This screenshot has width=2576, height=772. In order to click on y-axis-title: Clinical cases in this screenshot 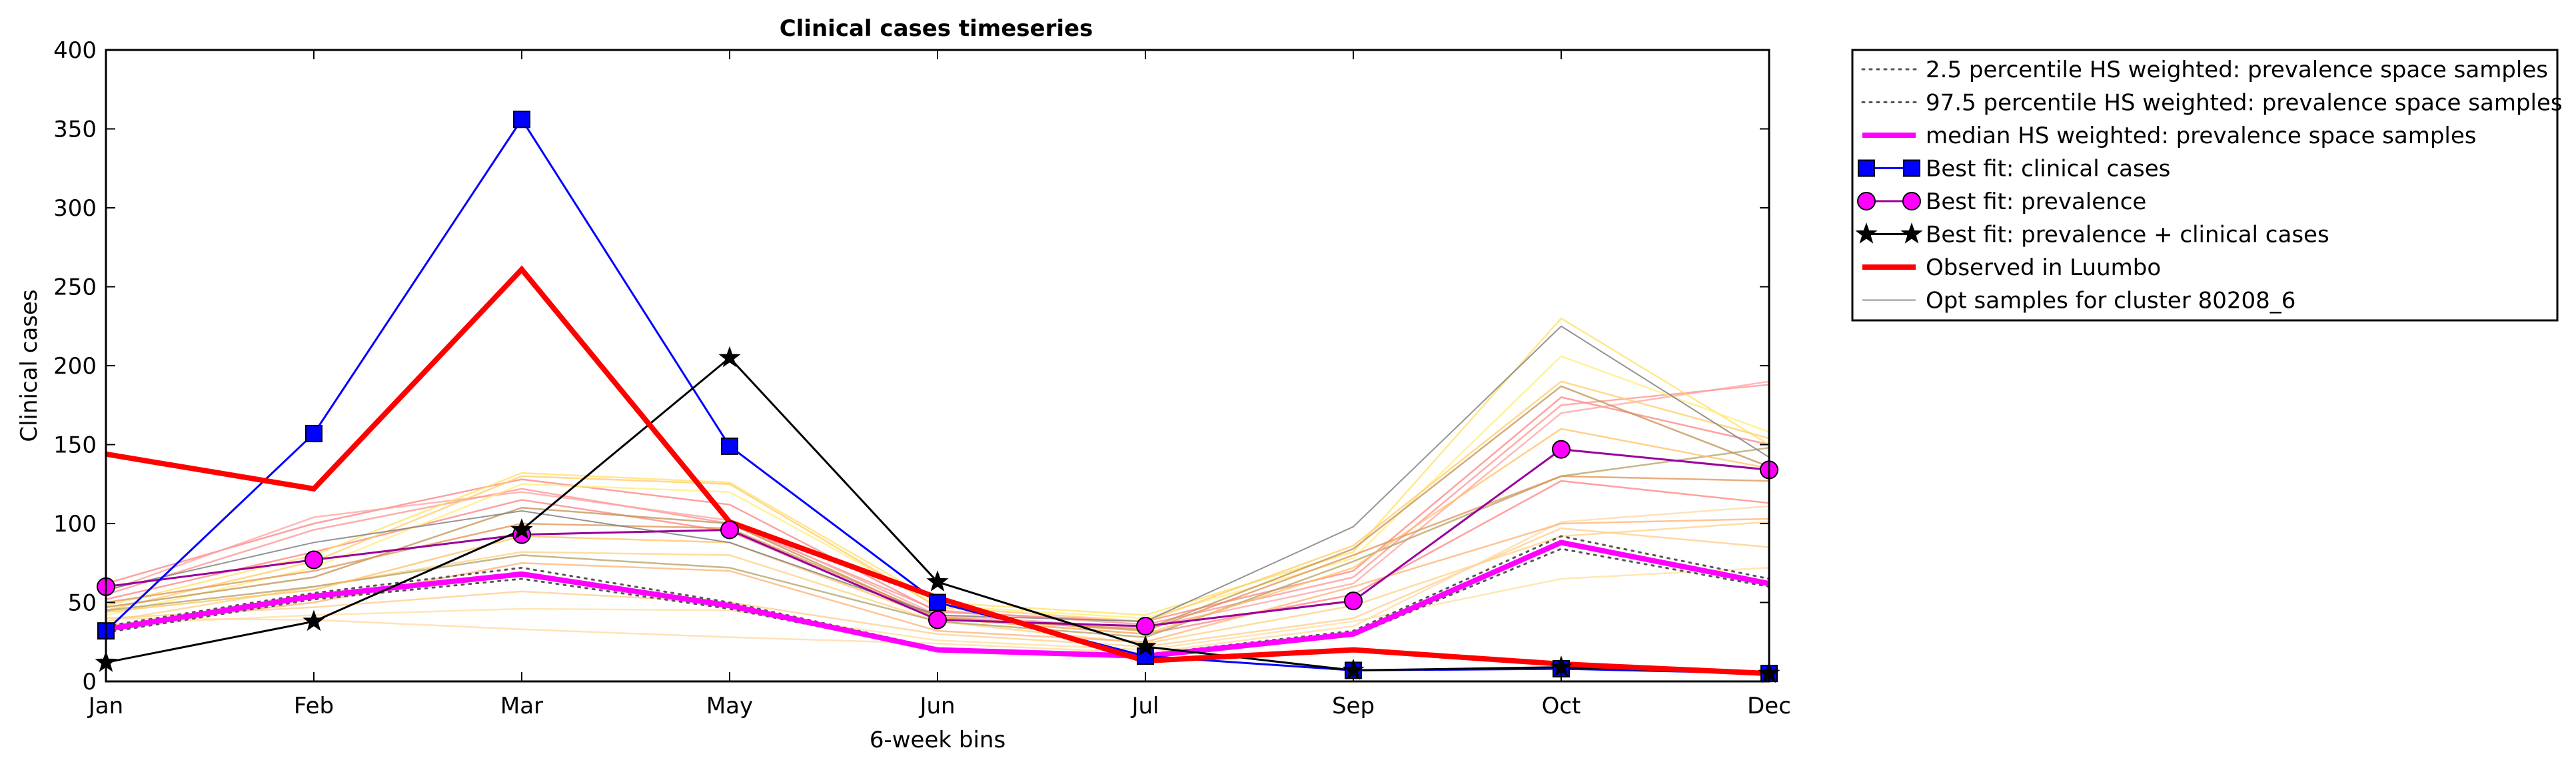, I will do `click(29, 365)`.